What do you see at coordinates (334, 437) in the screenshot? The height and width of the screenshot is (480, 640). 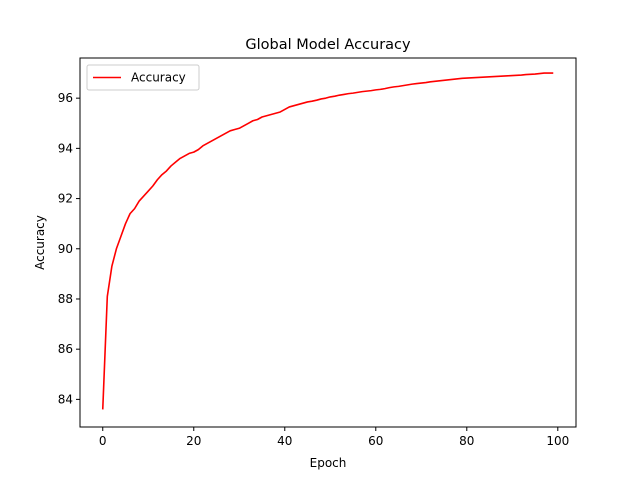 I see `x-axis-ticks: 0 20 40 60 80 100` at bounding box center [334, 437].